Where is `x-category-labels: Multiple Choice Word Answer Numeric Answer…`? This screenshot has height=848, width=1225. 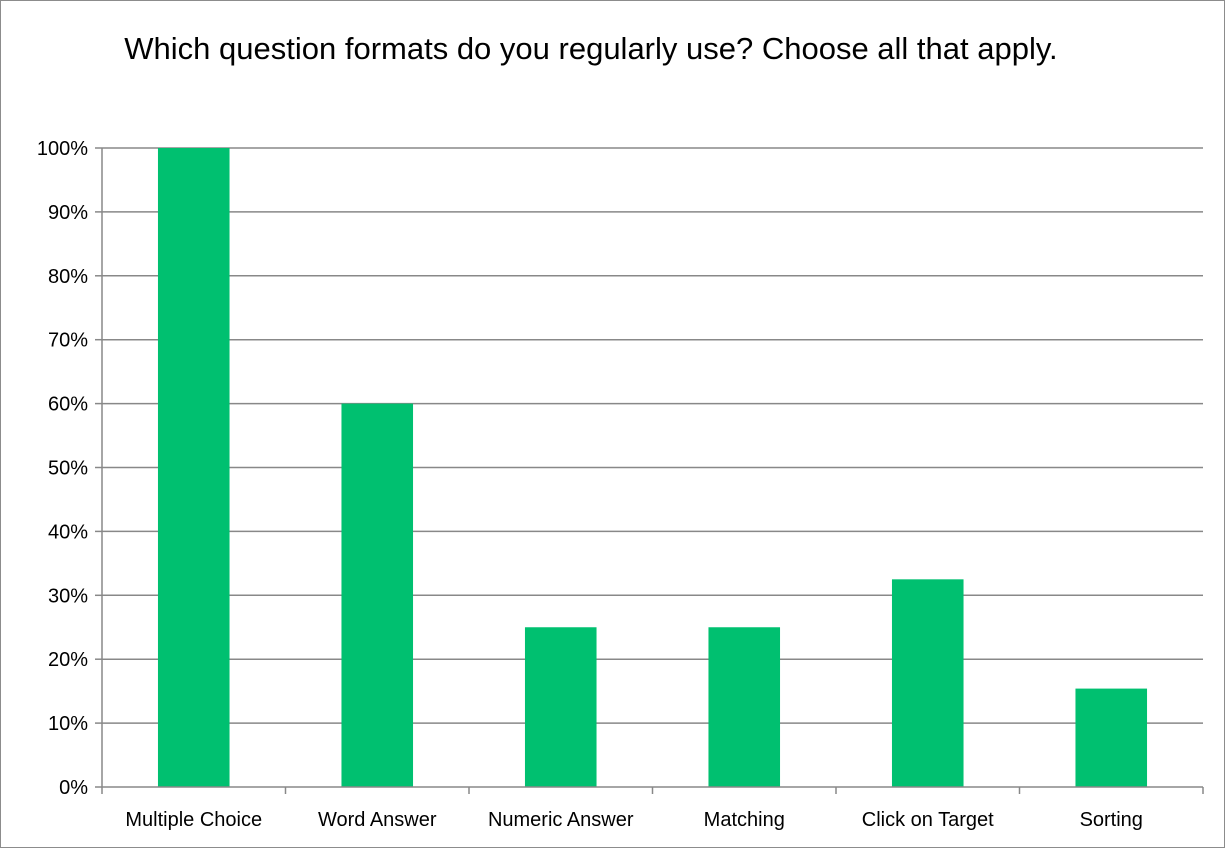 x-category-labels: Multiple Choice Word Answer Numeric Answer… is located at coordinates (634, 820).